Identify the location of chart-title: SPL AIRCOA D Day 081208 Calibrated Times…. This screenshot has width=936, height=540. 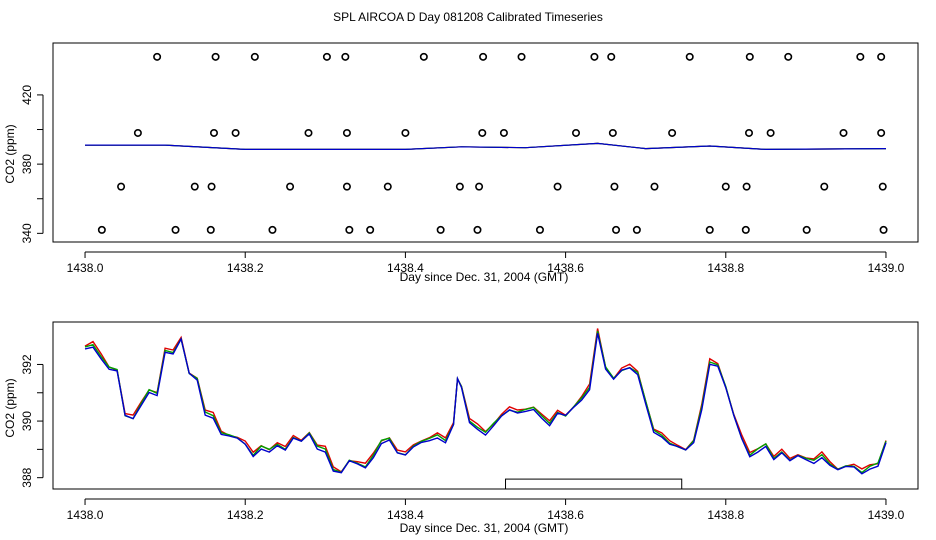
(468, 17).